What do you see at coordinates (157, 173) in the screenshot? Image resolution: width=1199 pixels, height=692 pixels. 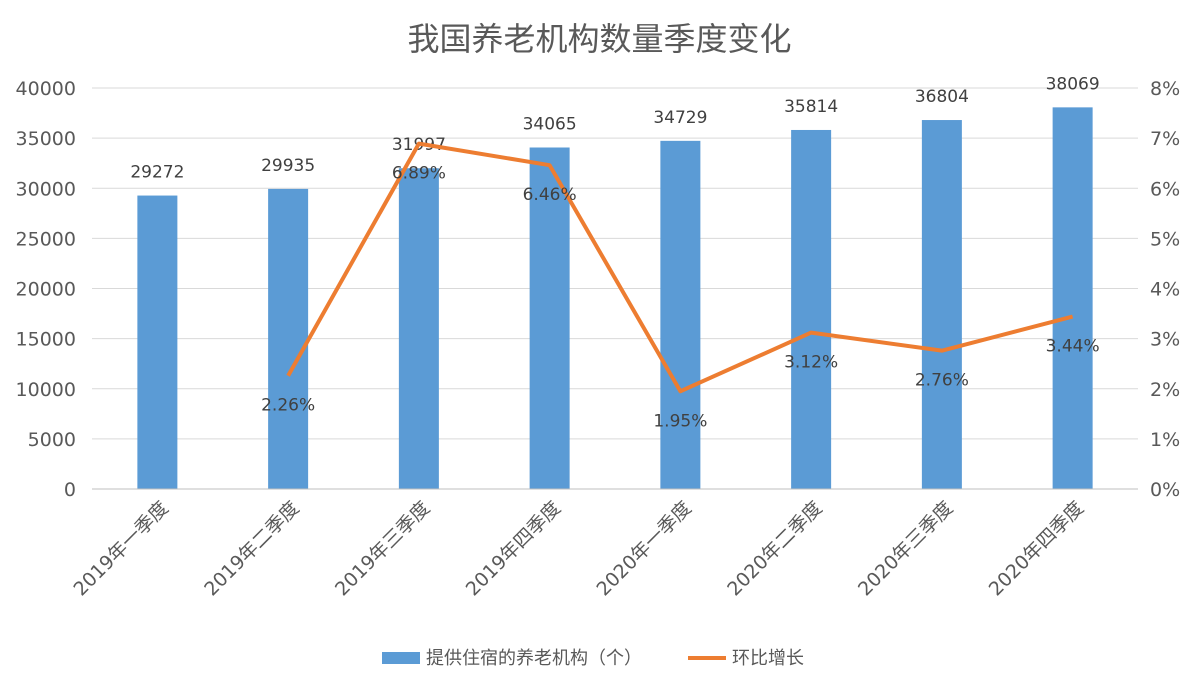 I see `bar-data-label: 29272` at bounding box center [157, 173].